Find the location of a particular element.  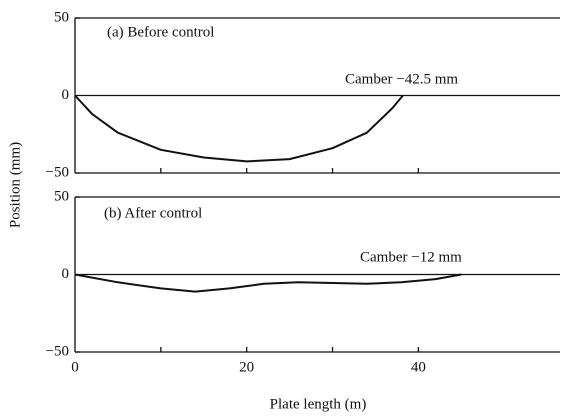

panel-label: (a) Before control is located at coordinates (160, 32).